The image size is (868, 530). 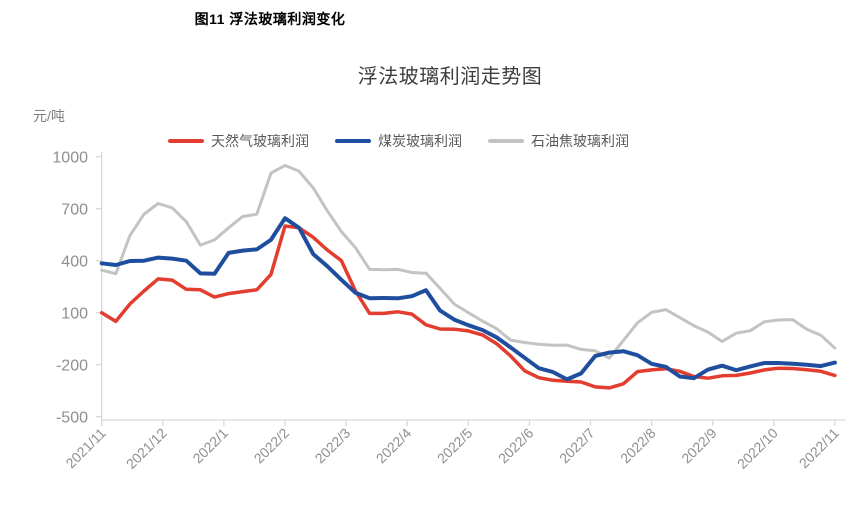 I want to click on x-tick-label-6: 2022/5, so click(x=455, y=446).